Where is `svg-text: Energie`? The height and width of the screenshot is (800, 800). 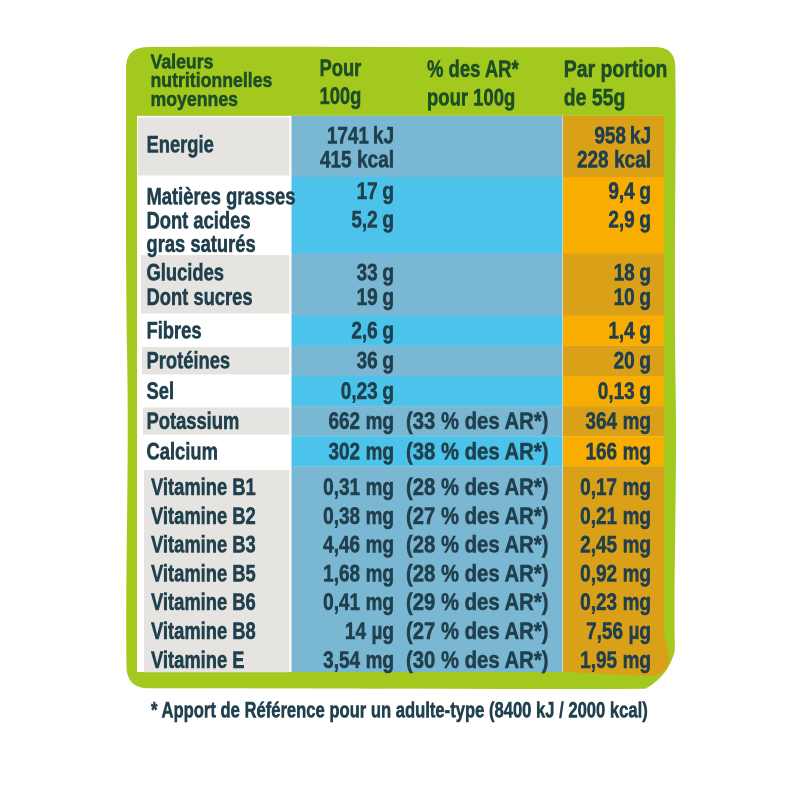
svg-text: Energie is located at coordinates (180, 144).